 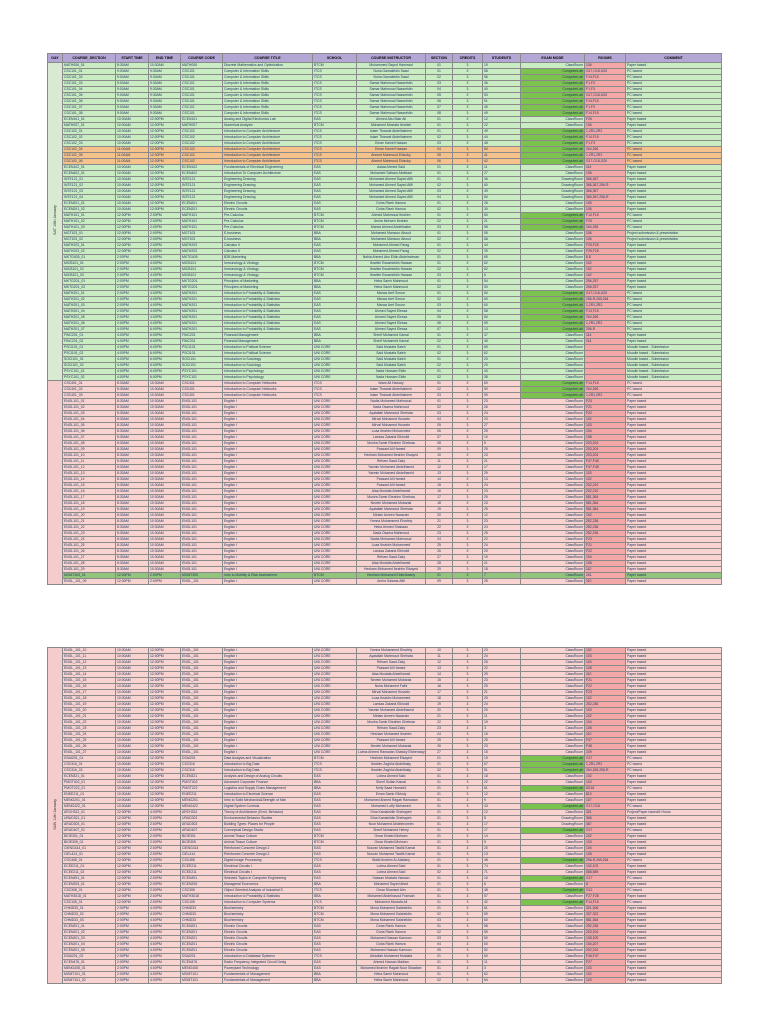 I want to click on cell: 103, so click(x=605, y=980).